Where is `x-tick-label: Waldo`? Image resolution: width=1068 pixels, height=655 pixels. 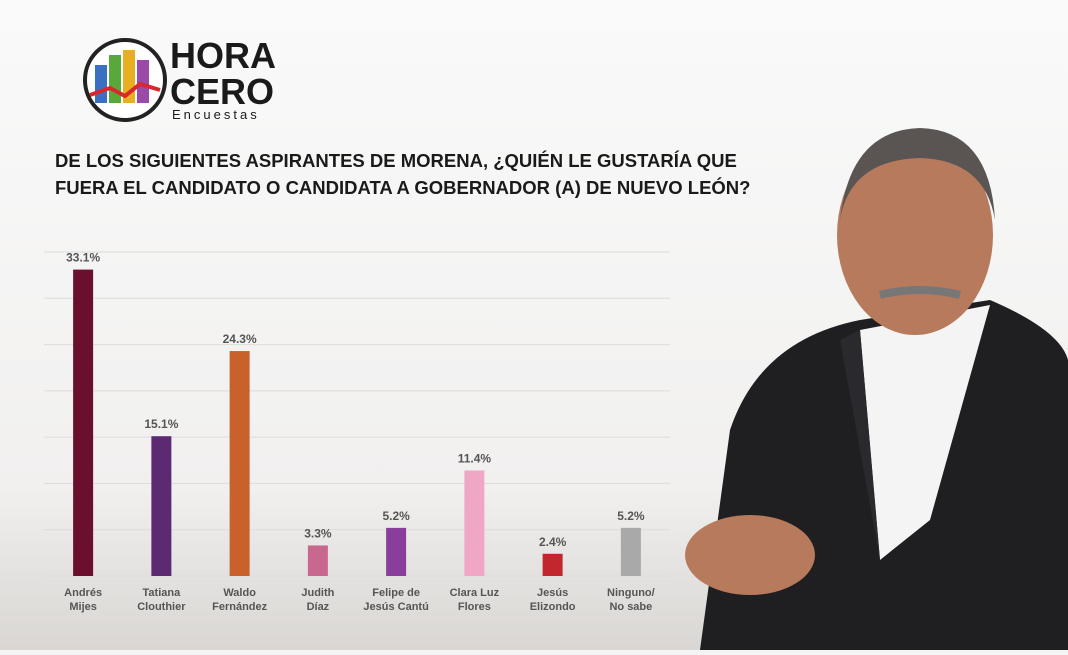
x-tick-label: Waldo is located at coordinates (239, 593).